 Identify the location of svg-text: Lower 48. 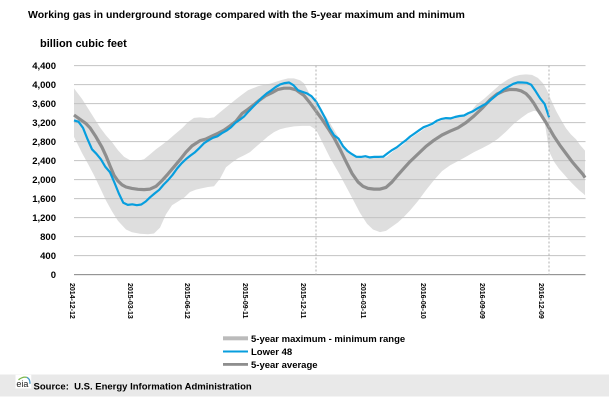
(271, 352).